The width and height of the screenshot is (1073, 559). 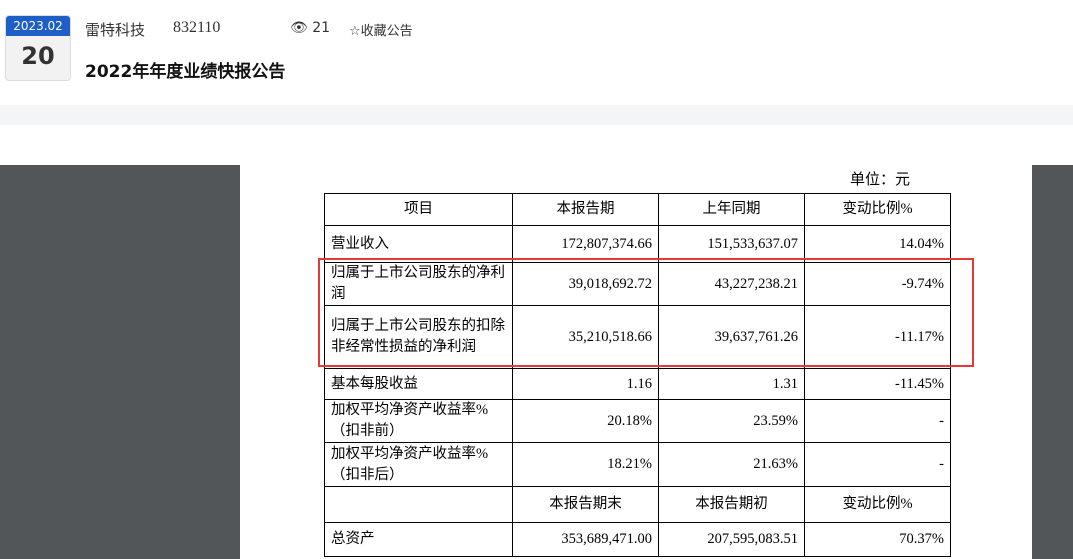 I want to click on table-cell: 172,807,374.66, so click(x=585, y=244).